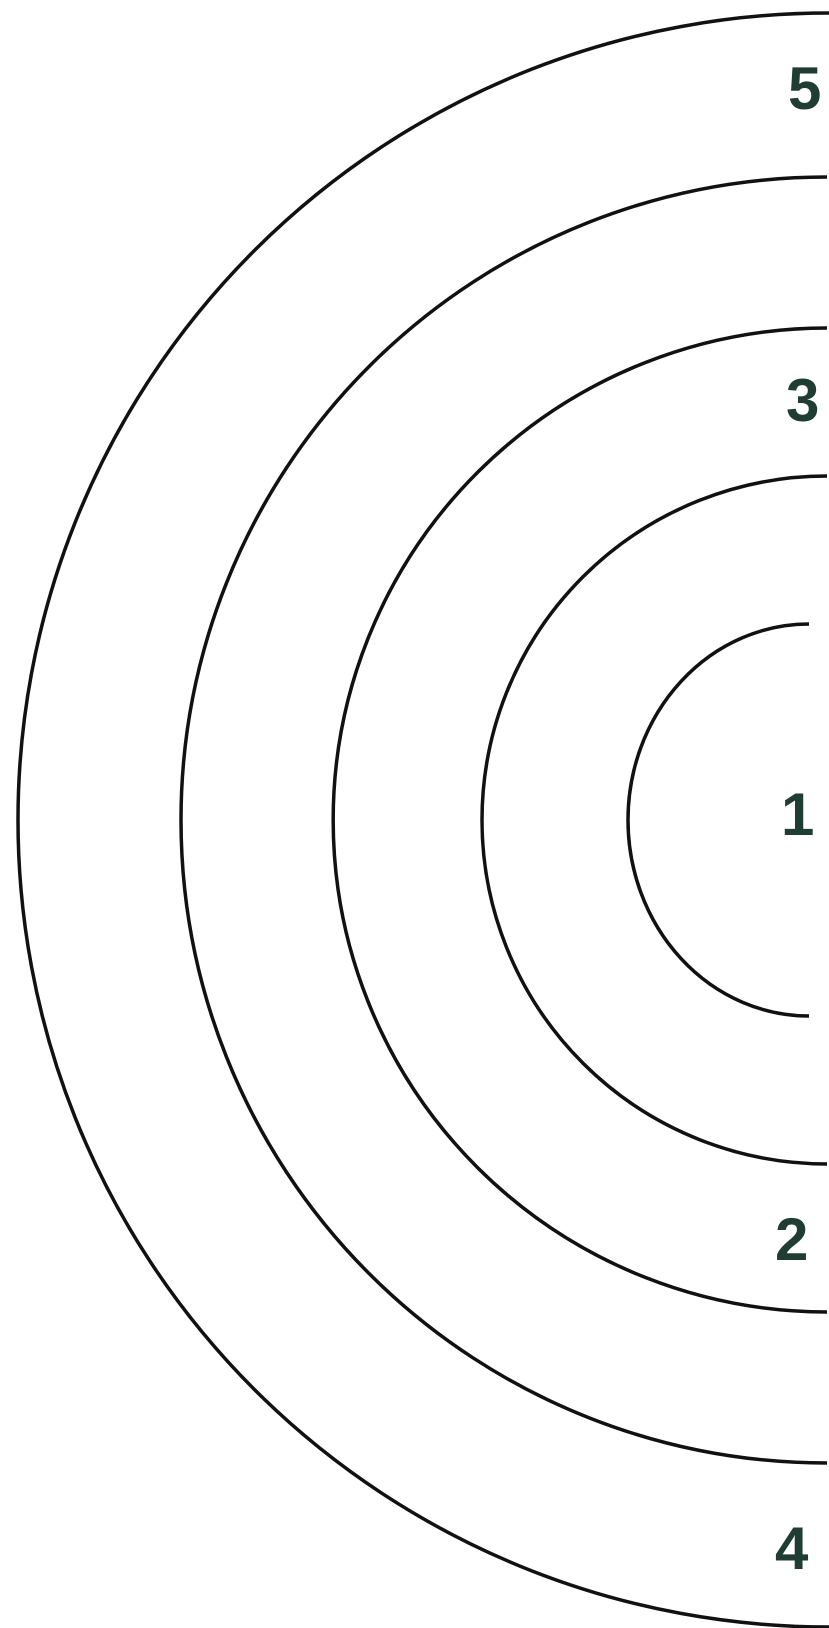 The height and width of the screenshot is (1628, 829). What do you see at coordinates (804, 88) in the screenshot?
I see `ring-5-label: 5` at bounding box center [804, 88].